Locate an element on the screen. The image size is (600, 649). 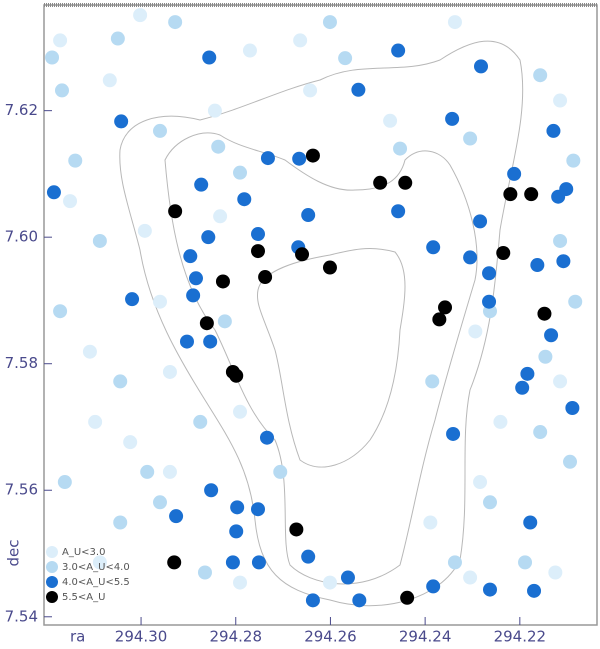
contour-inner is located at coordinates (331, 358).